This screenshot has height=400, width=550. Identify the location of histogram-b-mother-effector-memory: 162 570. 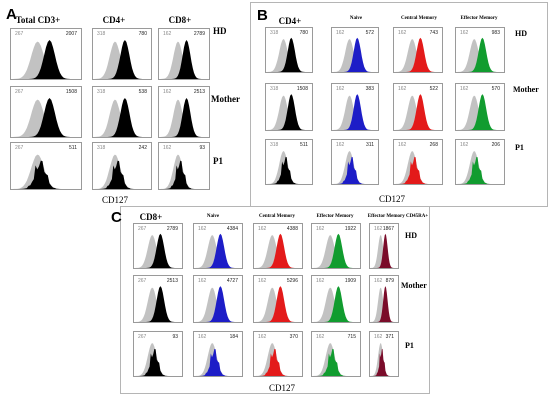
(480, 107).